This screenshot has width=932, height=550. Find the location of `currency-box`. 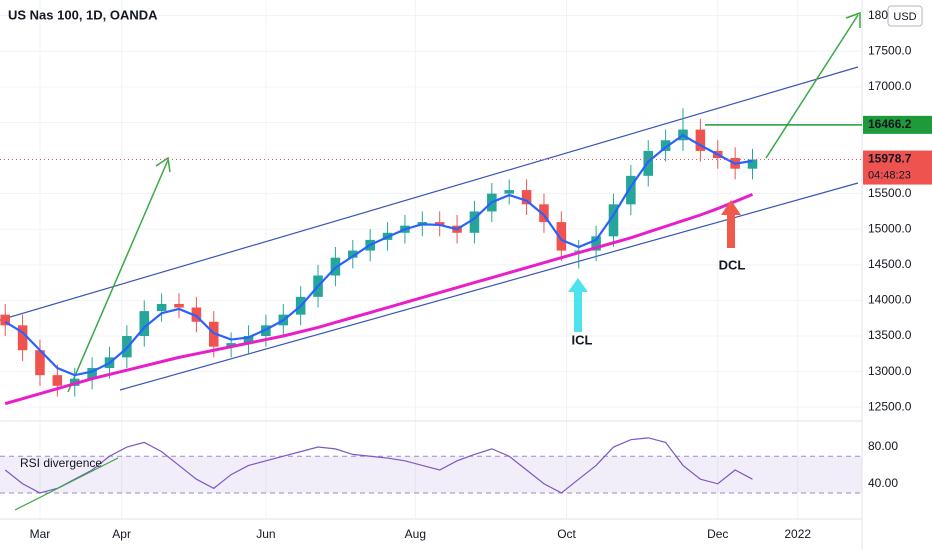

currency-box is located at coordinates (905, 16).